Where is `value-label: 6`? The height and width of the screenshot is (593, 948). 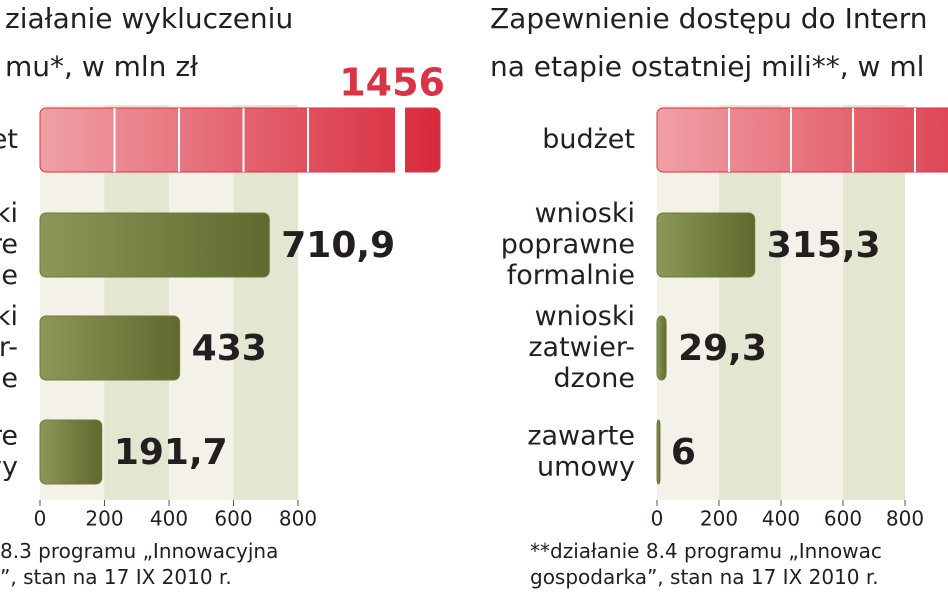 value-label: 6 is located at coordinates (683, 452).